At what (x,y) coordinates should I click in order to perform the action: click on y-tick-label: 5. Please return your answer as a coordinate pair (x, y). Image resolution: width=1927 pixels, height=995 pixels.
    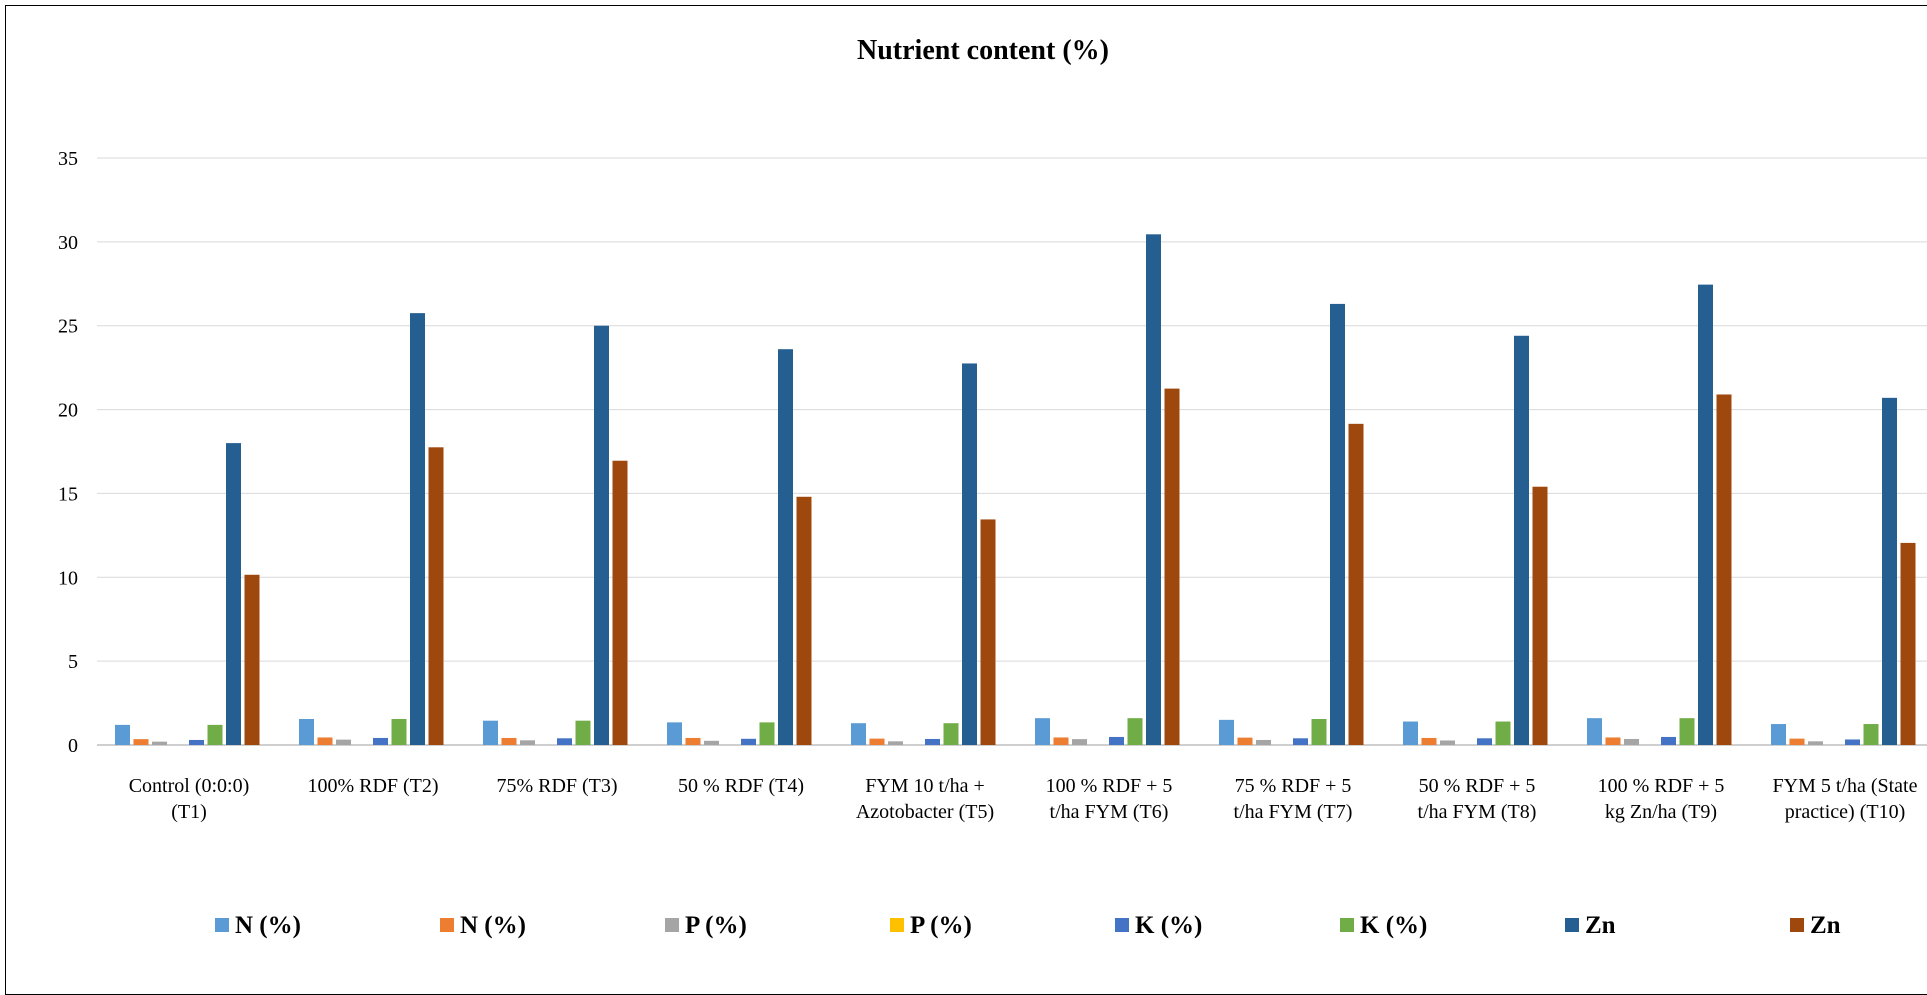
    Looking at the image, I should click on (73, 662).